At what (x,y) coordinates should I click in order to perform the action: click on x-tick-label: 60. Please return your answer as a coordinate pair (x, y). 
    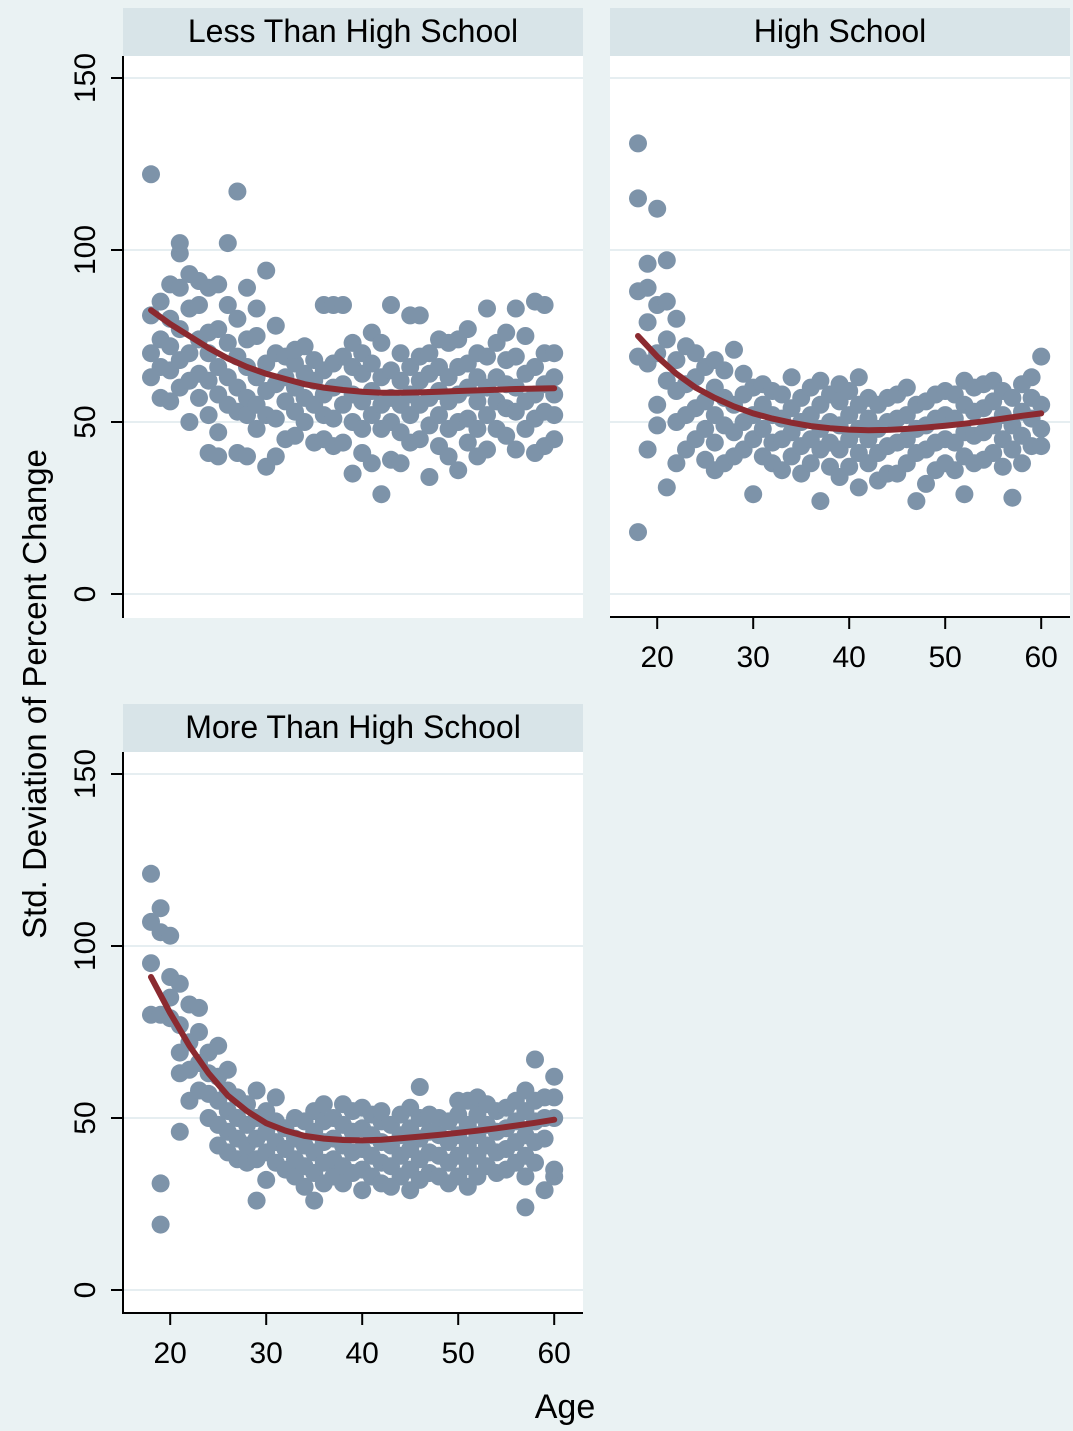
    Looking at the image, I should click on (1041, 657).